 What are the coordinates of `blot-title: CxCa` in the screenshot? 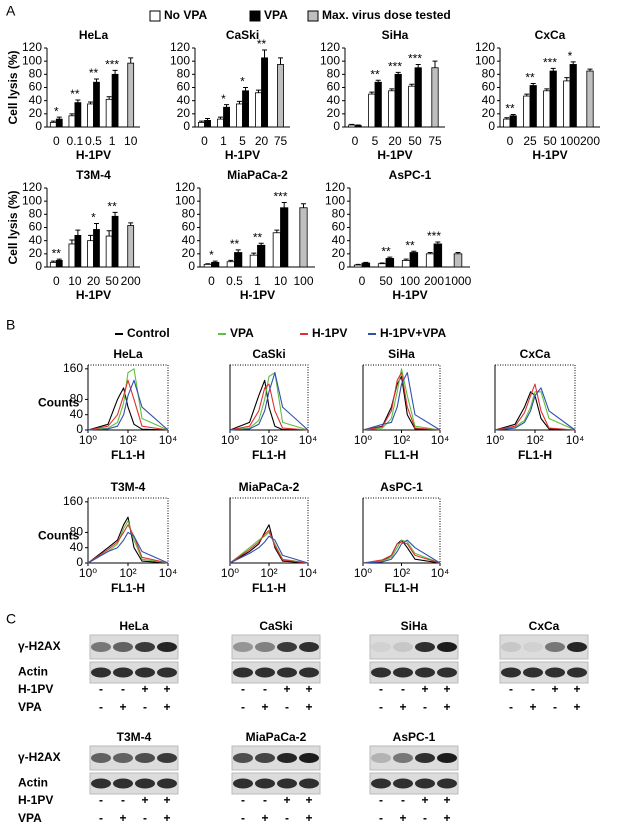 It's located at (544, 626).